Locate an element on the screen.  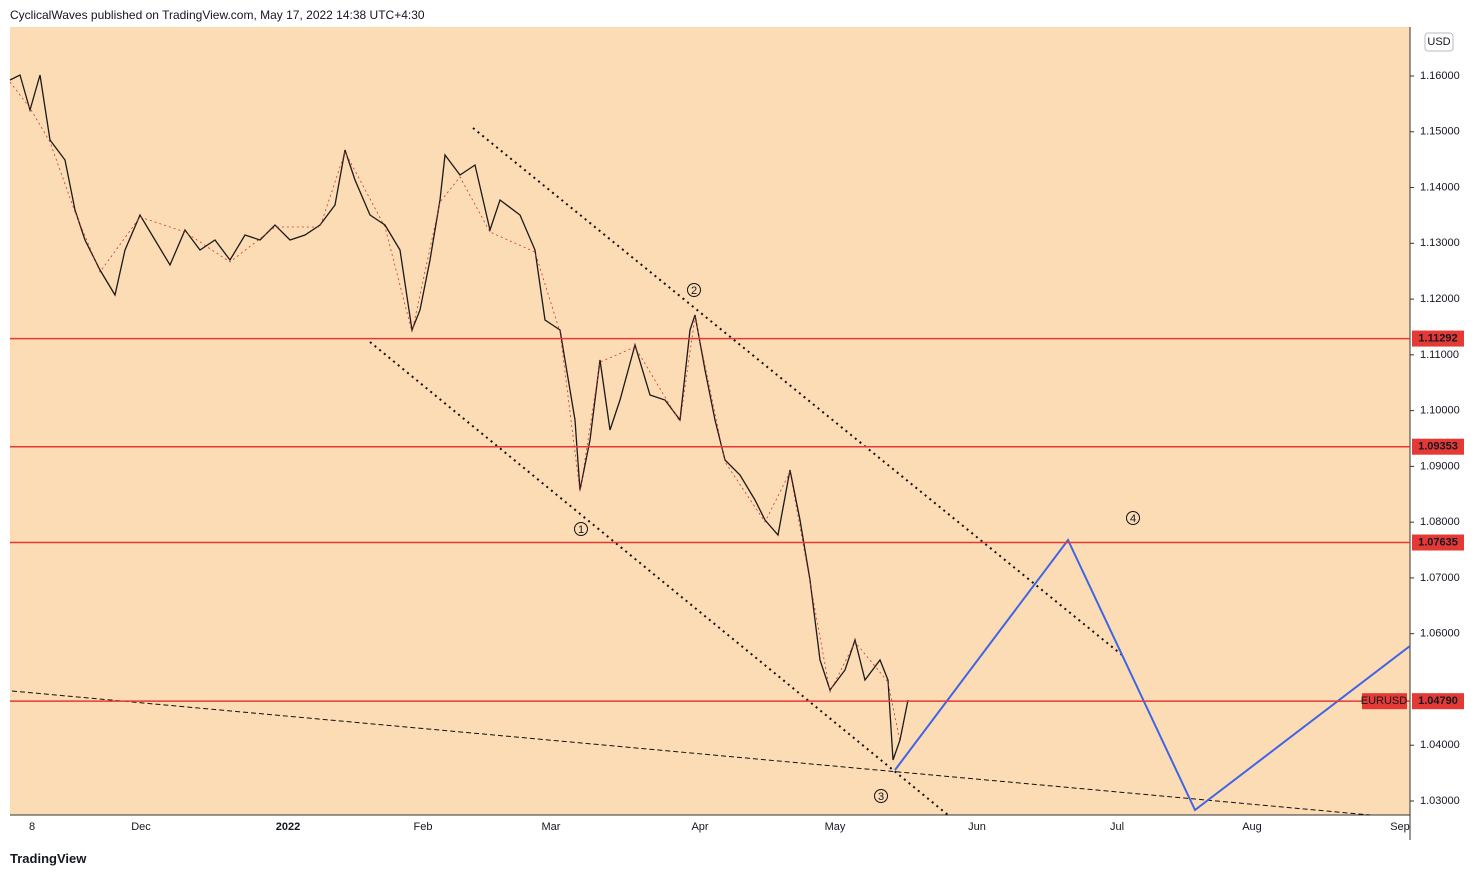
brand: TradingView is located at coordinates (48, 858).